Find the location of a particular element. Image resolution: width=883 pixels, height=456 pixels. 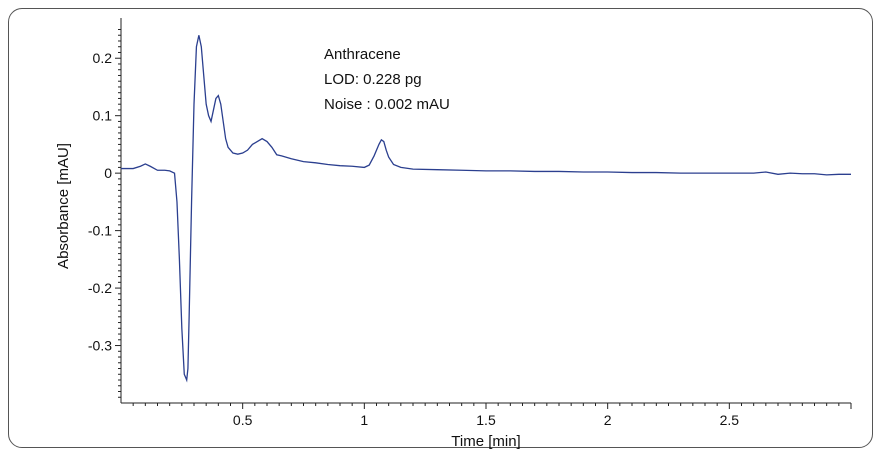

y-tick-label: -0.1 is located at coordinates (100, 231).